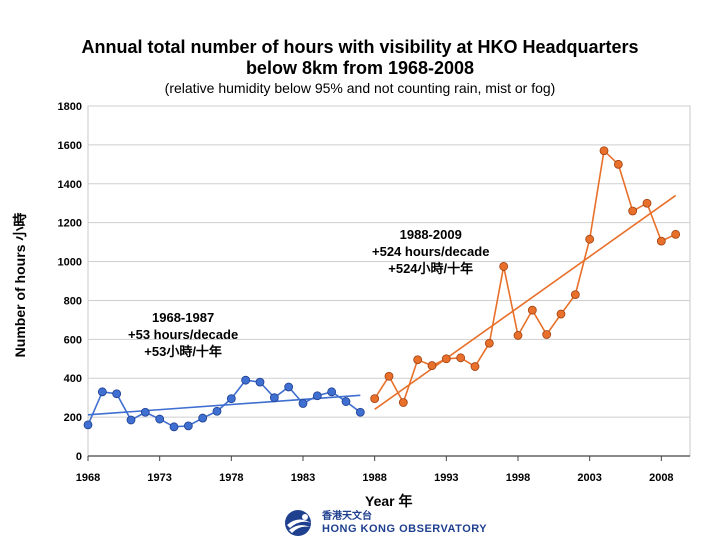 This screenshot has width=720, height=540. What do you see at coordinates (246, 380) in the screenshot?
I see `data-point-1979` at bounding box center [246, 380].